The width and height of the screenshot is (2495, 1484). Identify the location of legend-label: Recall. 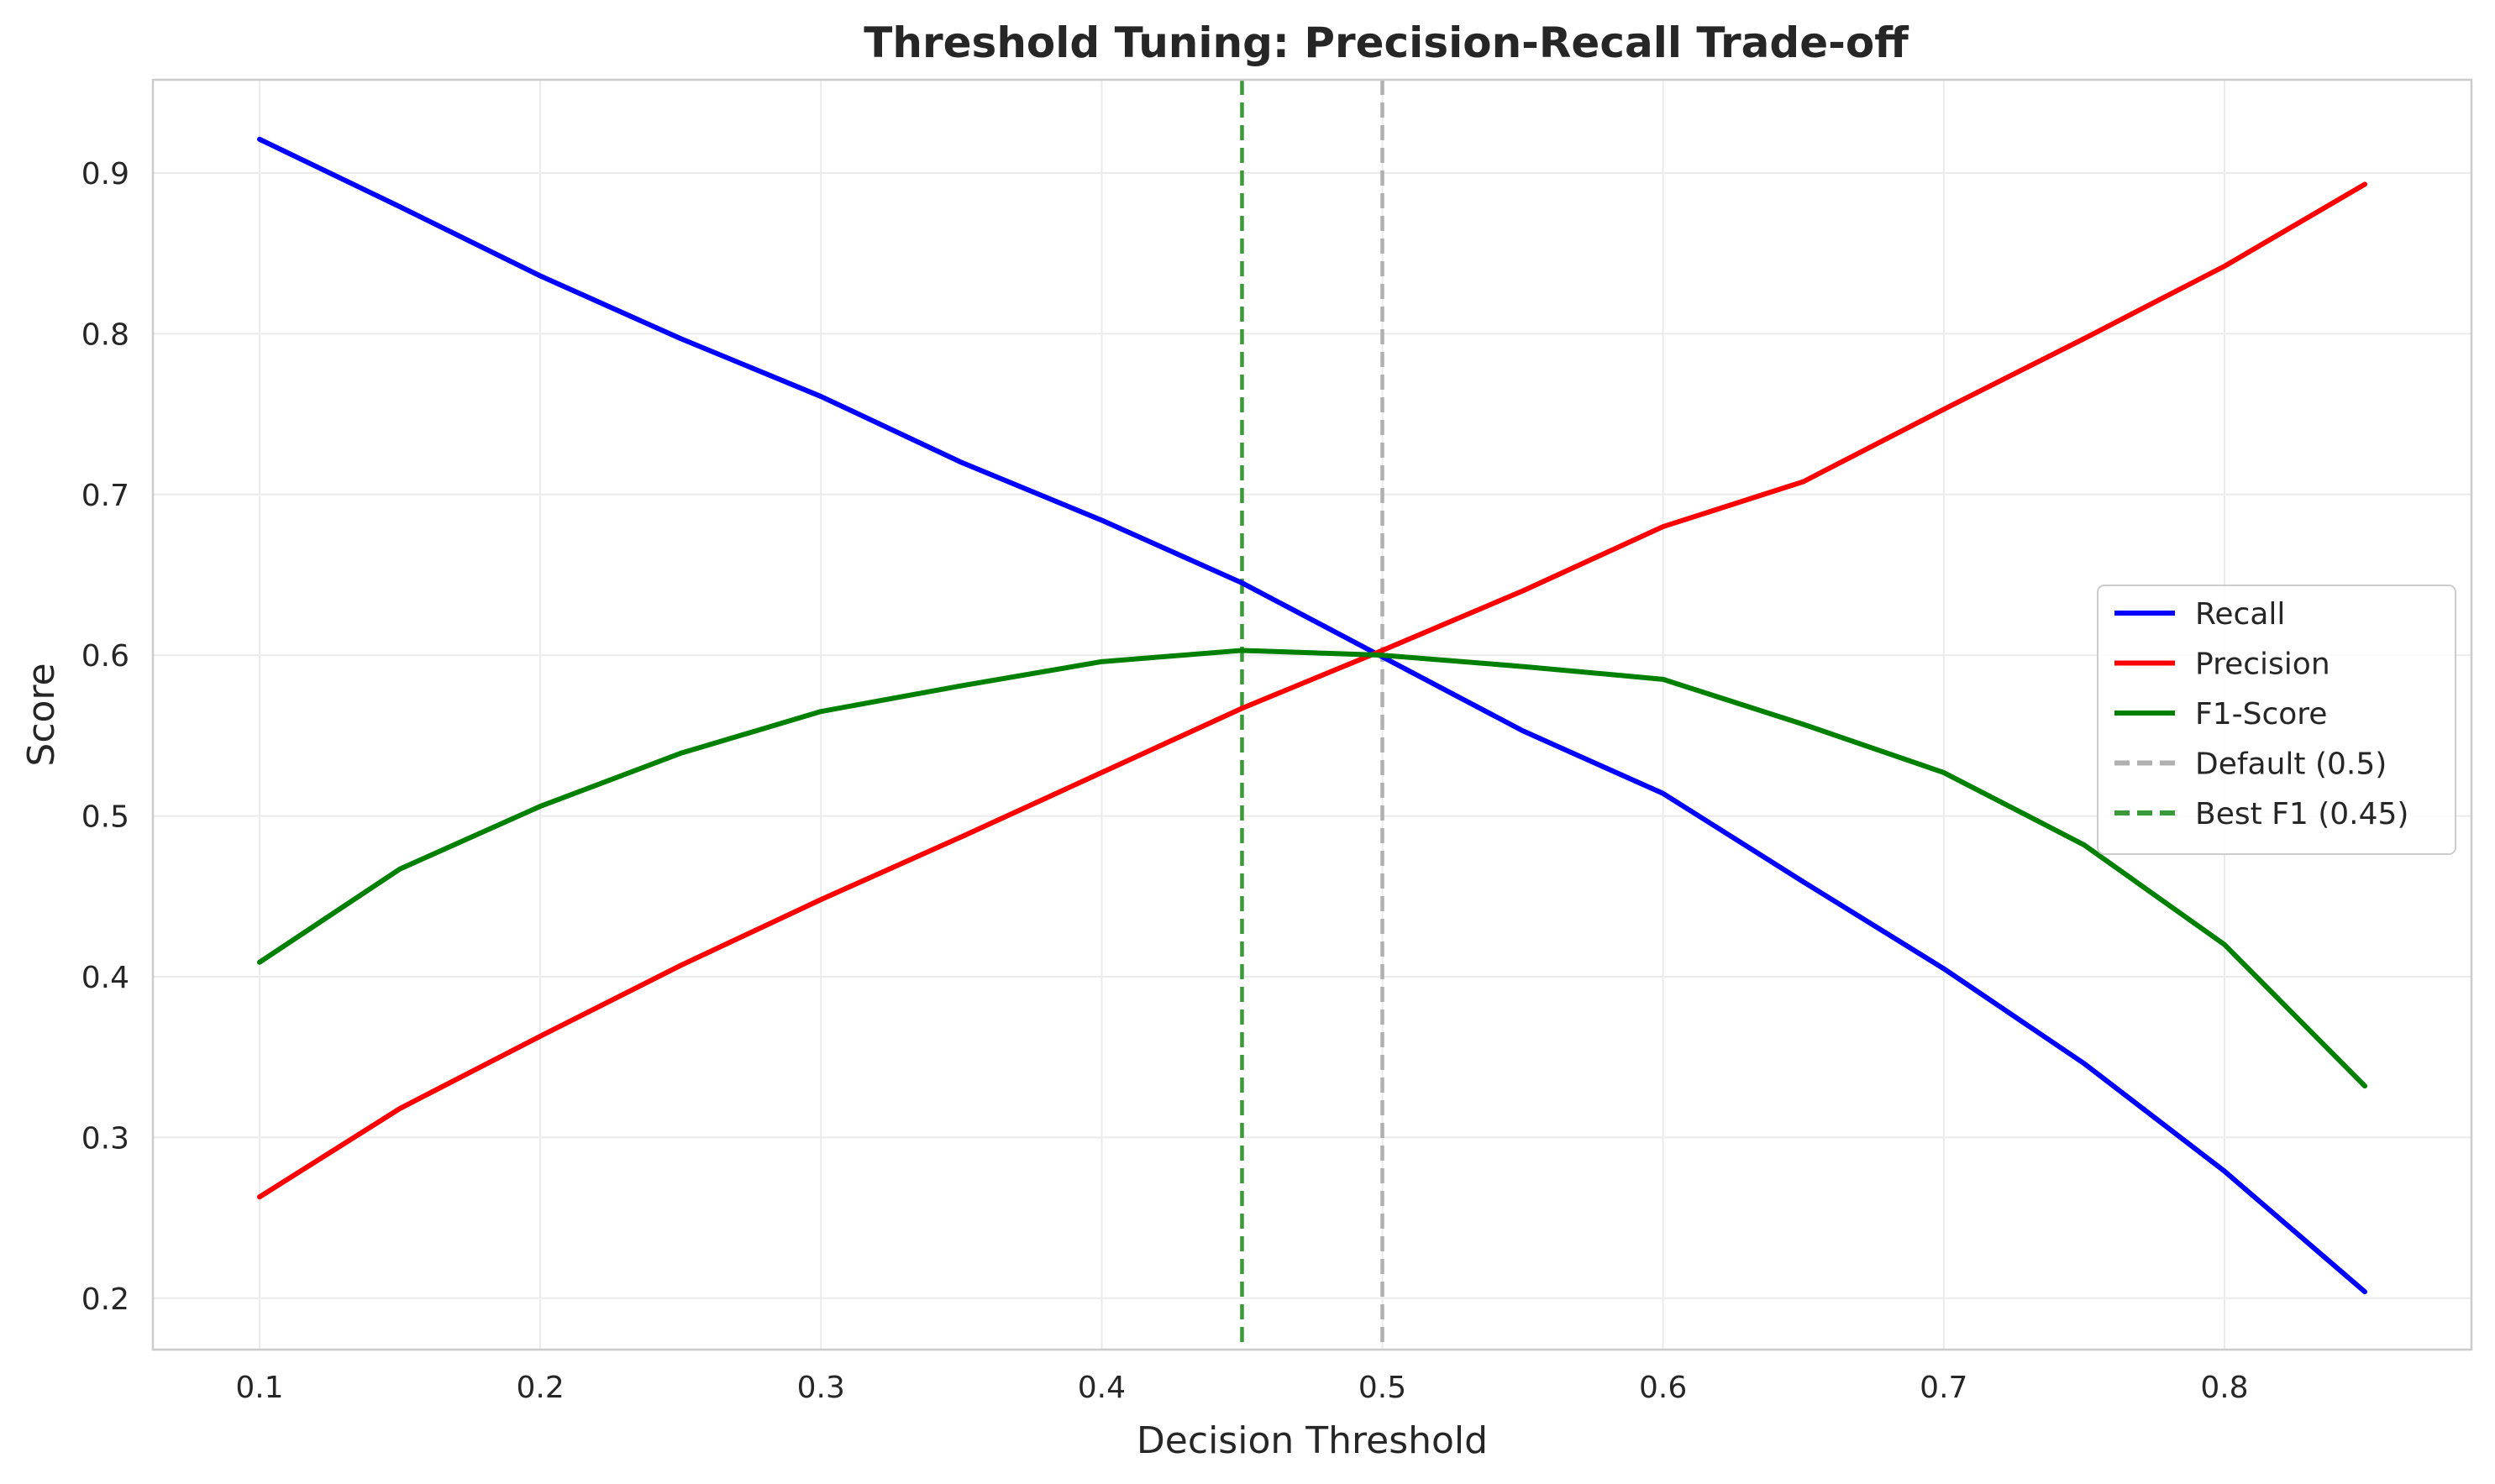
(2240, 615).